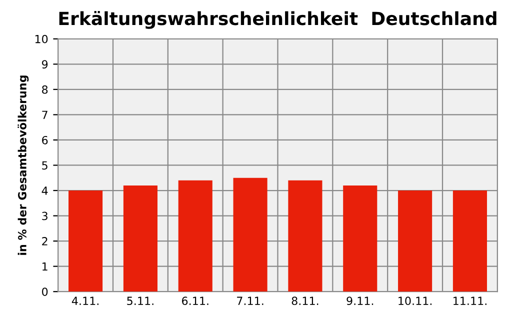  What do you see at coordinates (45, 165) in the screenshot?
I see `y-tick-label: 5` at bounding box center [45, 165].